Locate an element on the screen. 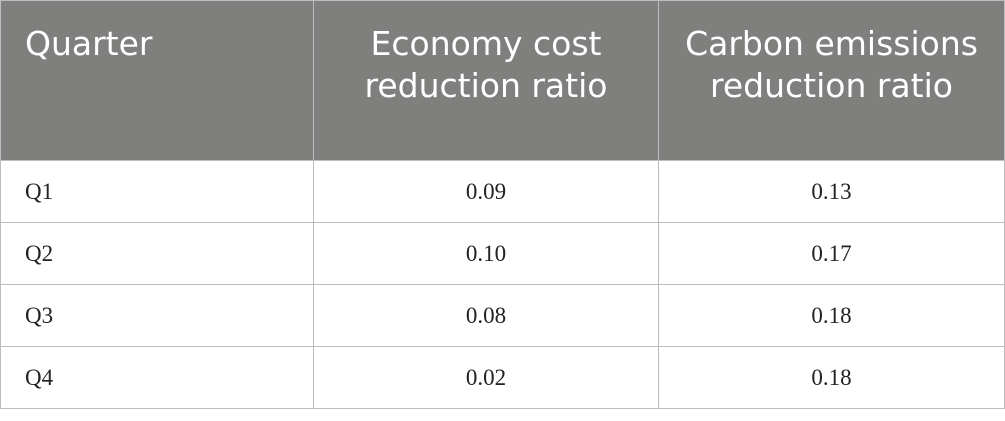  header-cell: Economy cost reduction ratio is located at coordinates (486, 80).